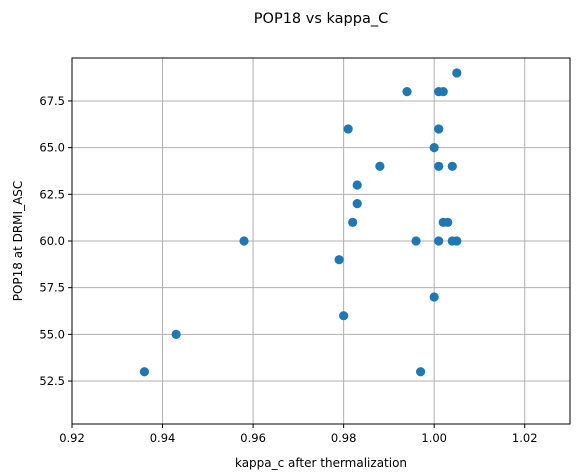 This screenshot has width=586, height=475. Describe the element at coordinates (52, 194) in the screenshot. I see `y-tick-label: 62.5` at that location.